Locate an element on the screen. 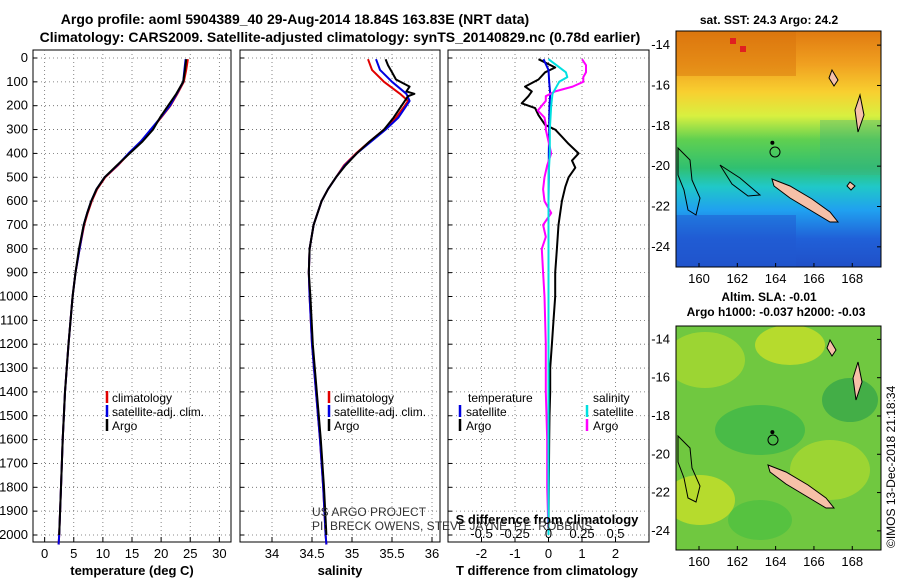  salinity-axis-label: salinity is located at coordinates (341, 570).